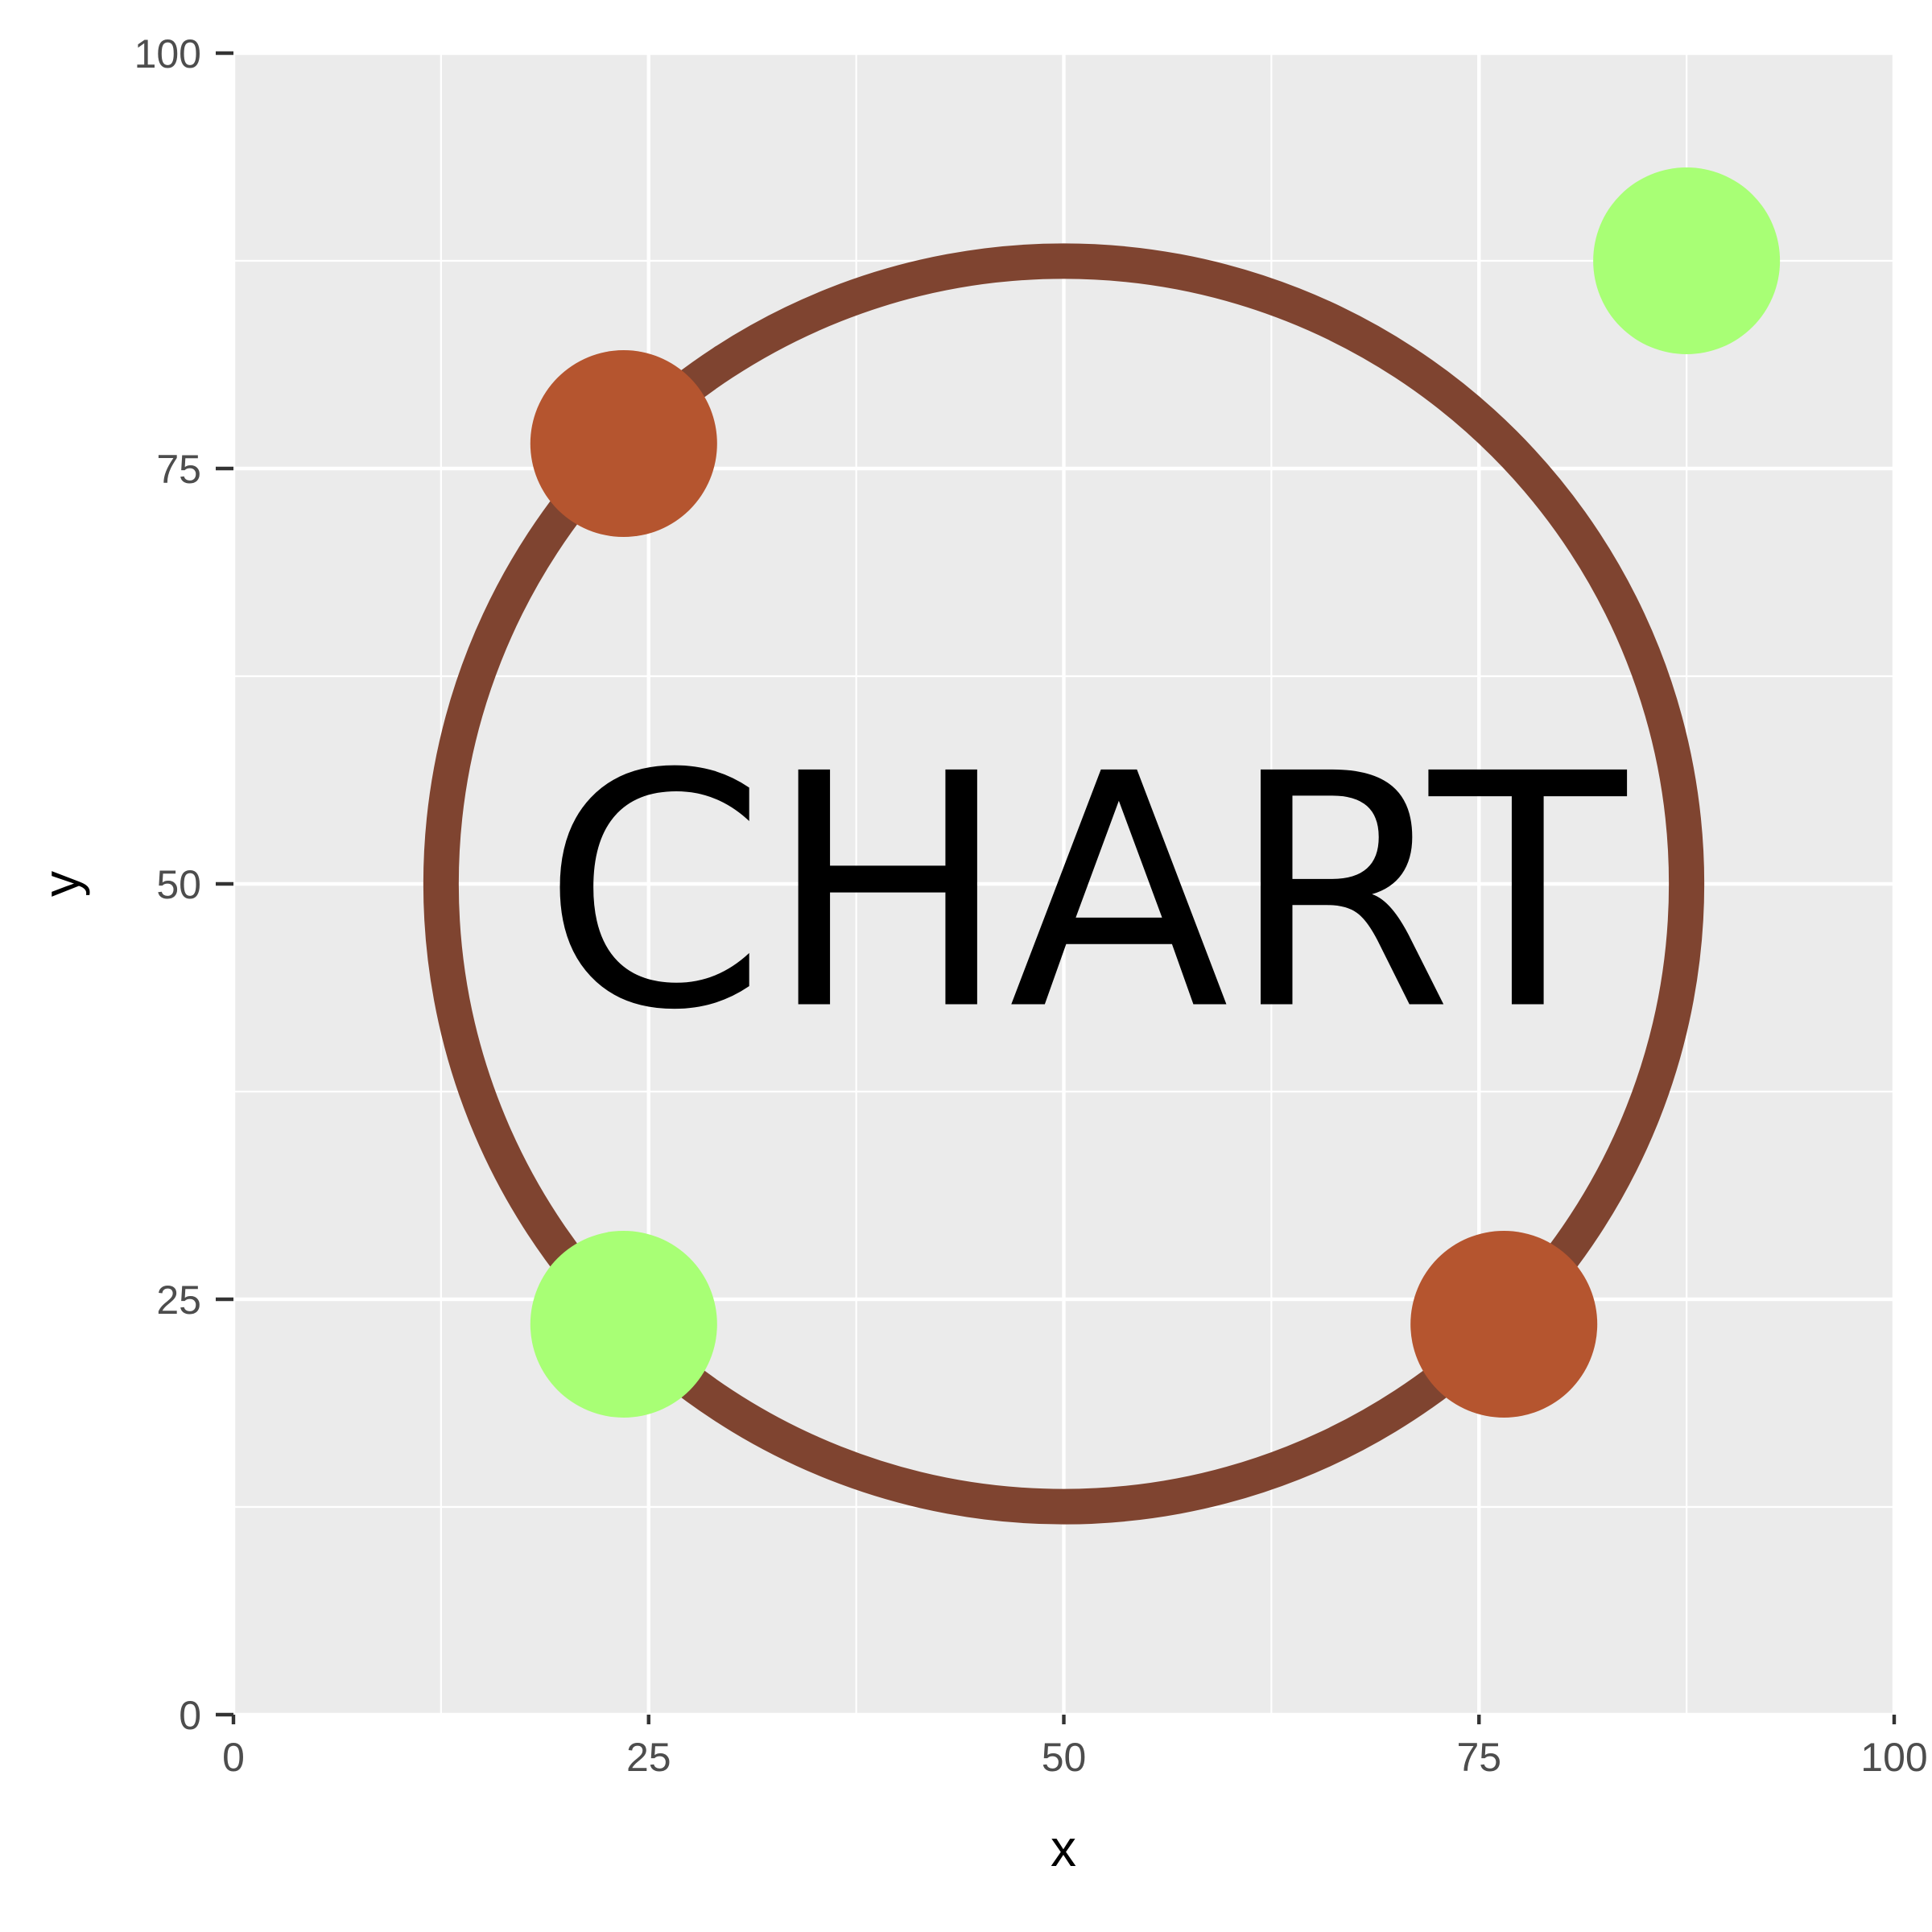 The image size is (1932, 1932). Describe the element at coordinates (61, 884) in the screenshot. I see `y-axis-title: y` at that location.